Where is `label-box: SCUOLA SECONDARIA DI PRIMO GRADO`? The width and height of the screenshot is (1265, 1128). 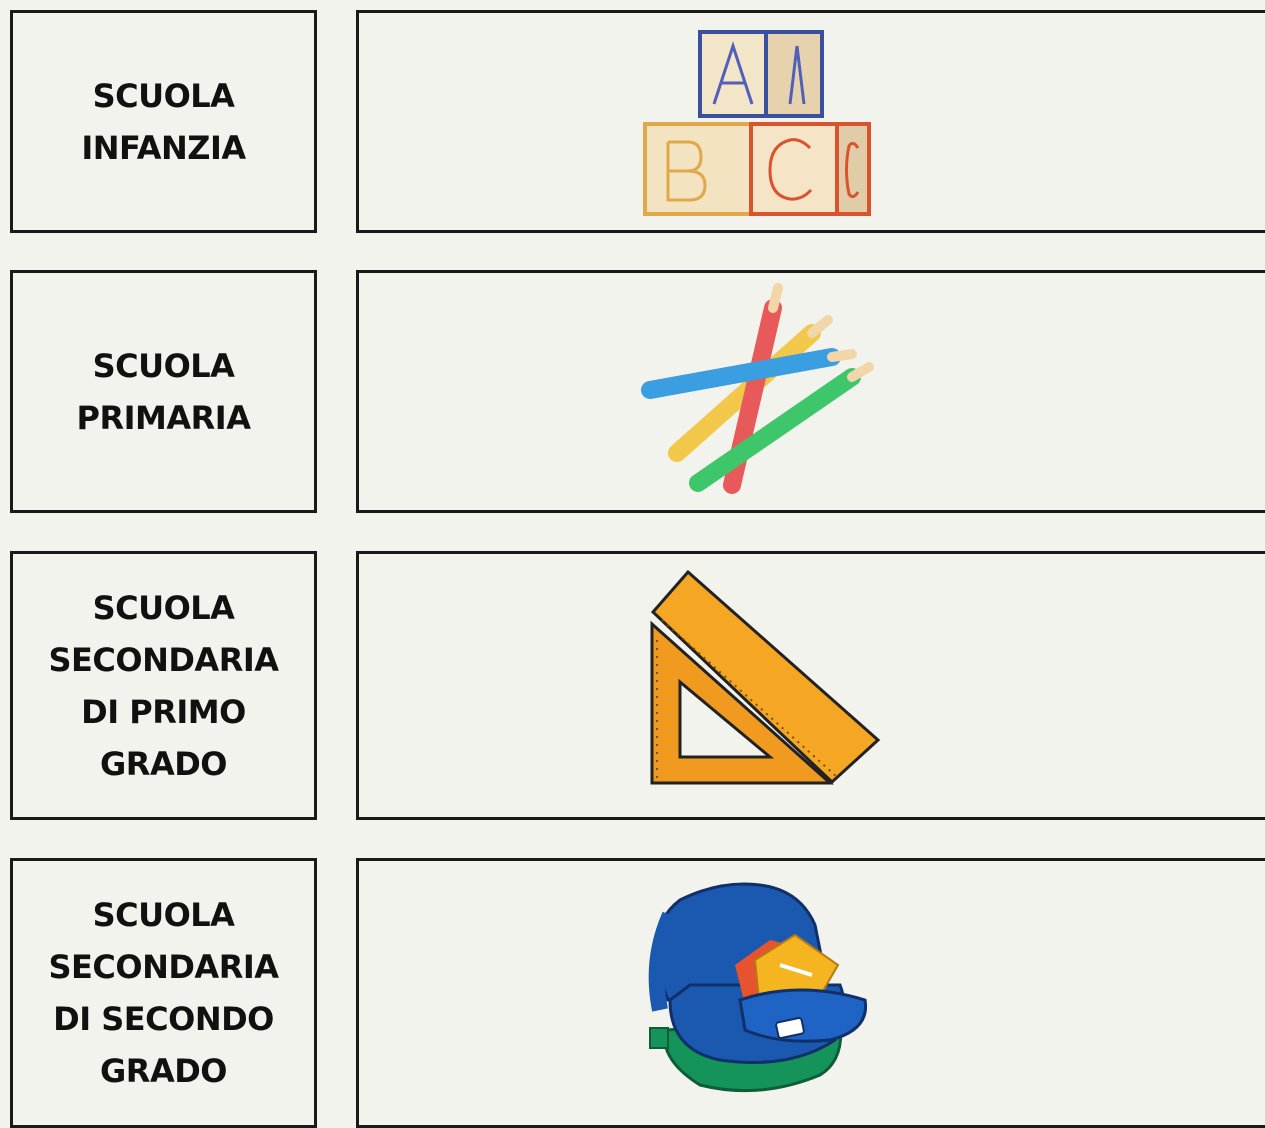 label-box: SCUOLA SECONDARIA DI PRIMO GRADO is located at coordinates (163, 685).